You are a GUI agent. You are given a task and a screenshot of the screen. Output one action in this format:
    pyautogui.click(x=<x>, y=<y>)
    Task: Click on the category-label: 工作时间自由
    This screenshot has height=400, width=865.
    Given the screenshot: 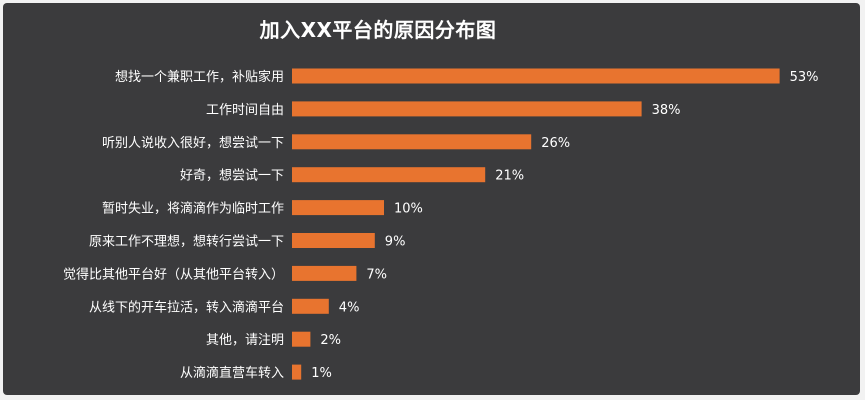 What is the action you would take?
    pyautogui.click(x=245, y=110)
    